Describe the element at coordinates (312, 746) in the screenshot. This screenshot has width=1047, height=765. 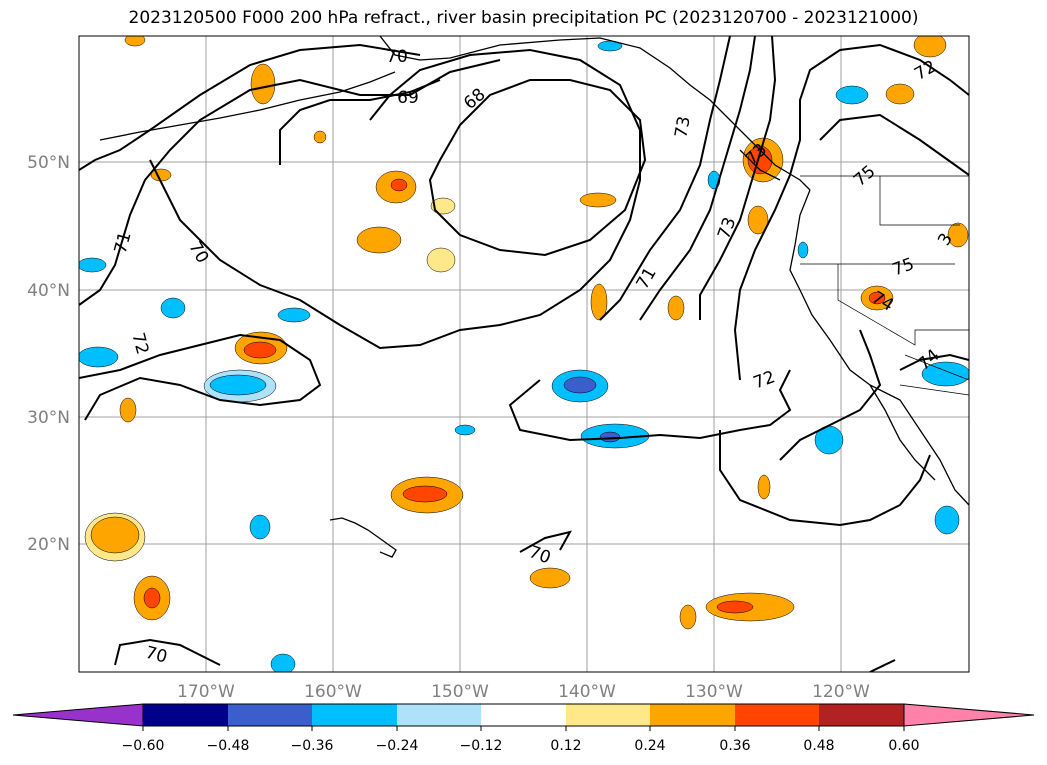
I see `colorbar-tick-label: −0.36` at that location.